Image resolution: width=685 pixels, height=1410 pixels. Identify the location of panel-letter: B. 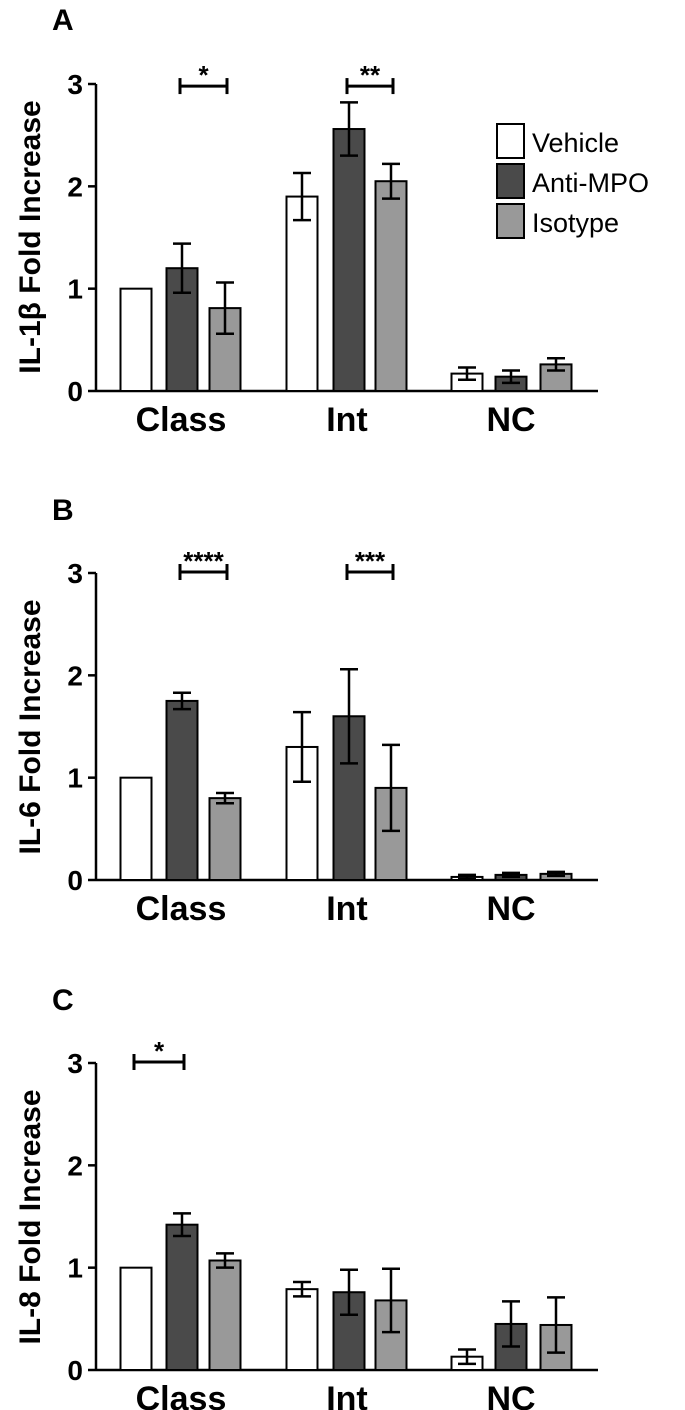
(63, 510).